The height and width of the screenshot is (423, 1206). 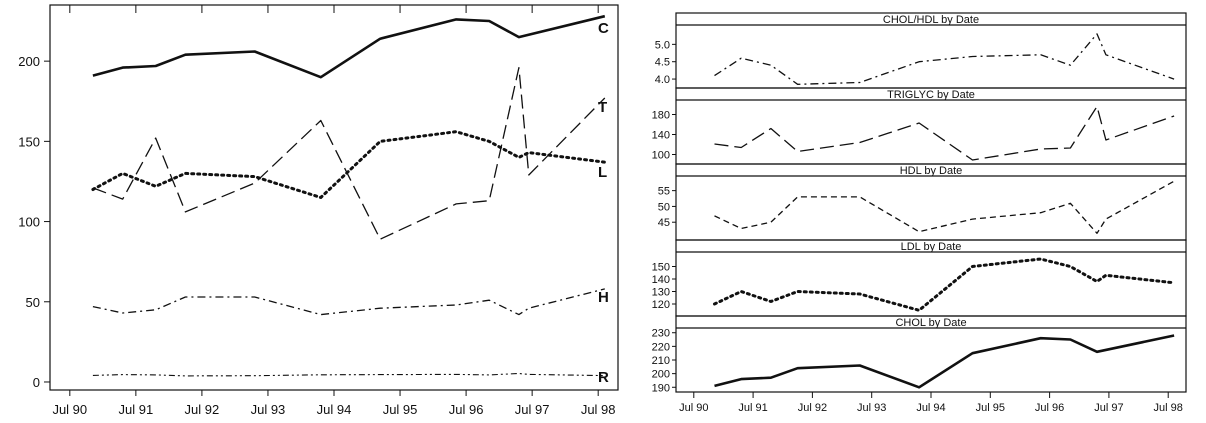 I want to click on right-x-tick-label: Jul 97, so click(x=1108, y=408).